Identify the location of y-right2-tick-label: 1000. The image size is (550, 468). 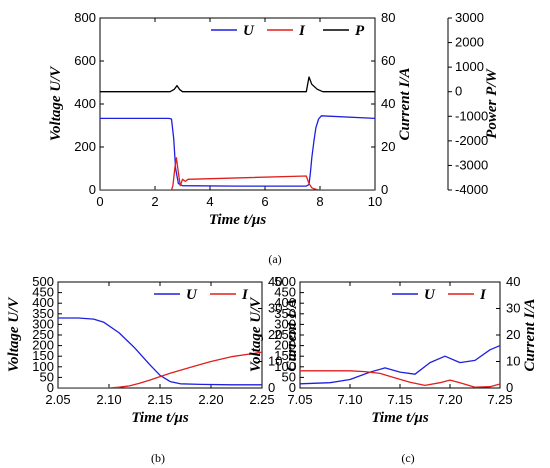
(469, 66).